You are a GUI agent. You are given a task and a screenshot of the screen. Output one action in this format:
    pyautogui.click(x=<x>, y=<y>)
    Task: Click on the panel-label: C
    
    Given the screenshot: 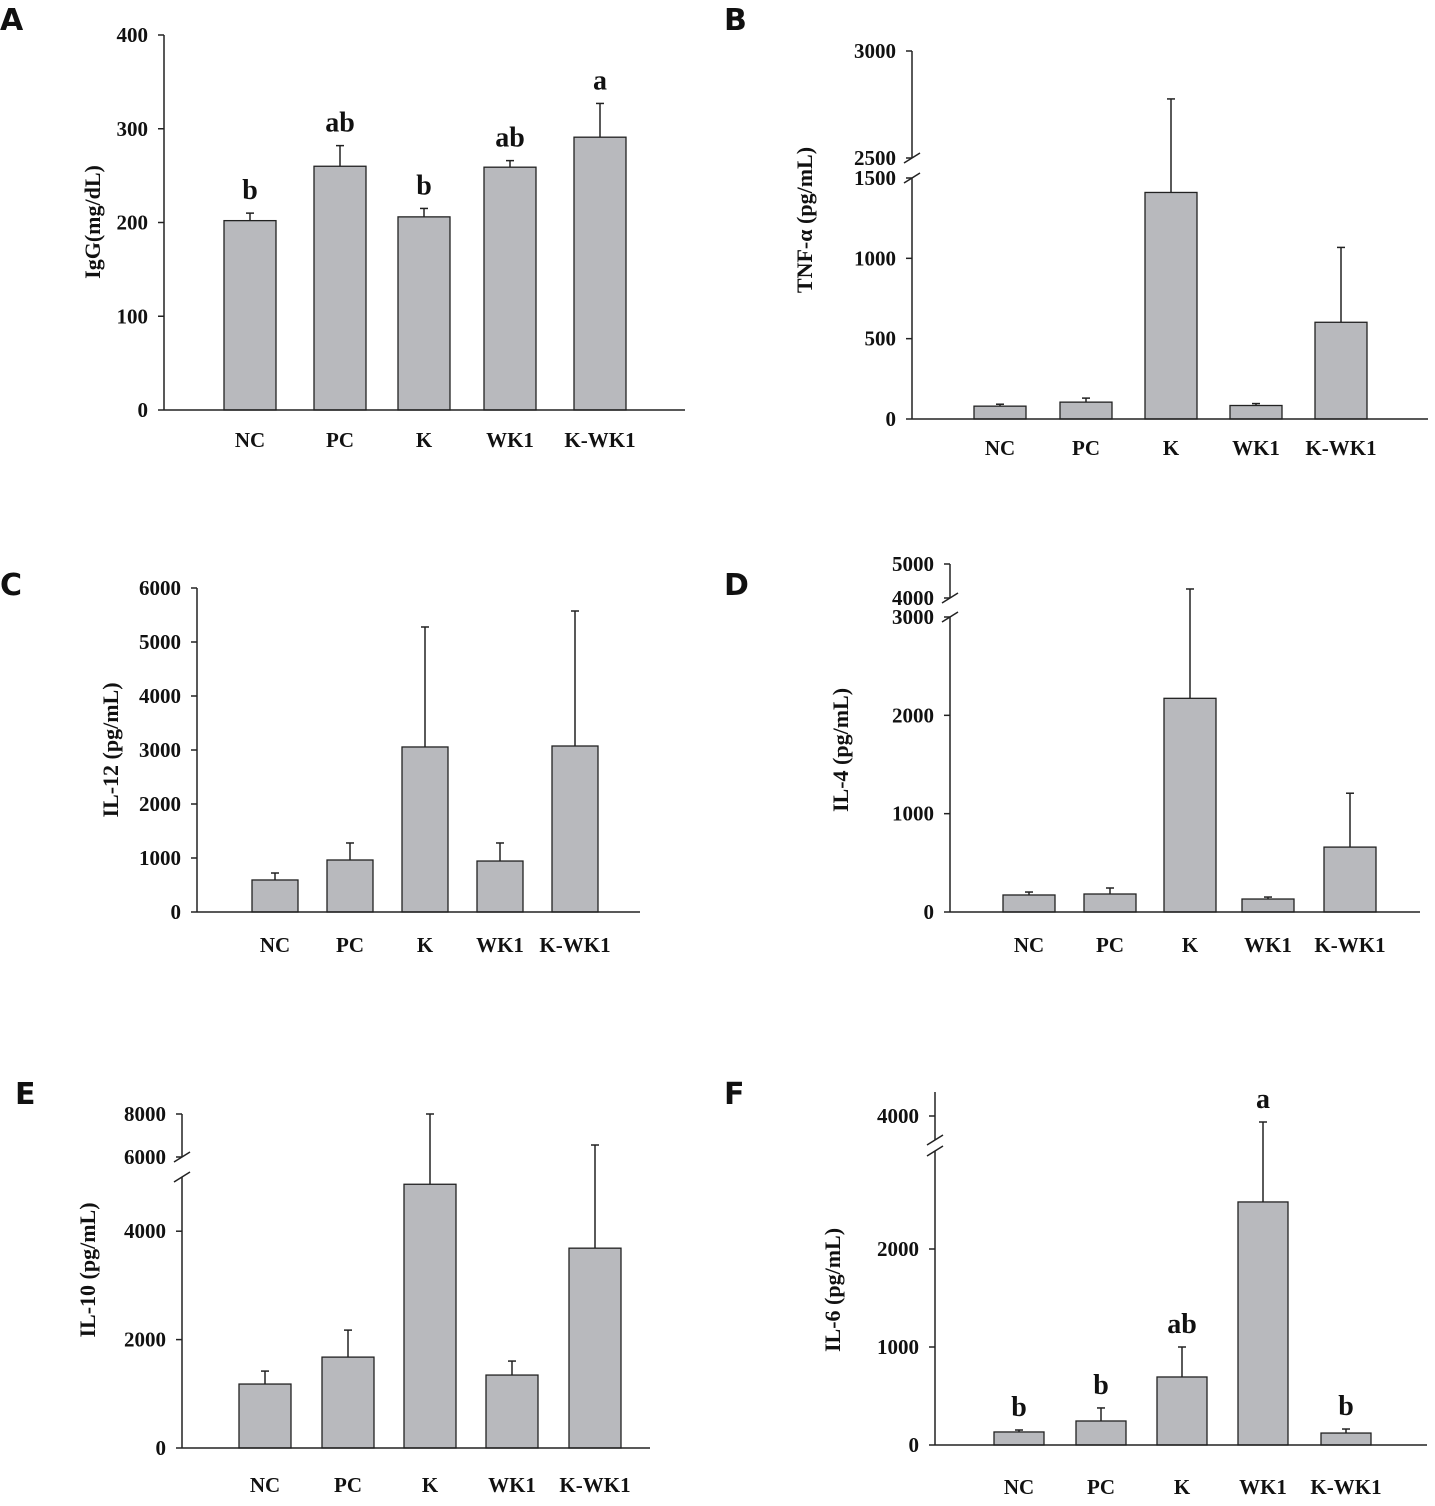 What is the action you would take?
    pyautogui.click(x=11, y=585)
    